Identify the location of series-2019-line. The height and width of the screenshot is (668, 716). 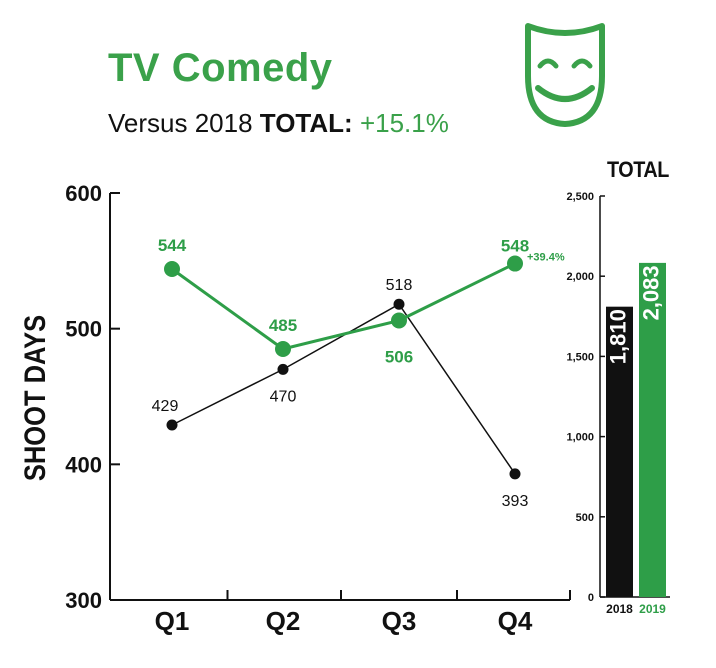
(343, 306).